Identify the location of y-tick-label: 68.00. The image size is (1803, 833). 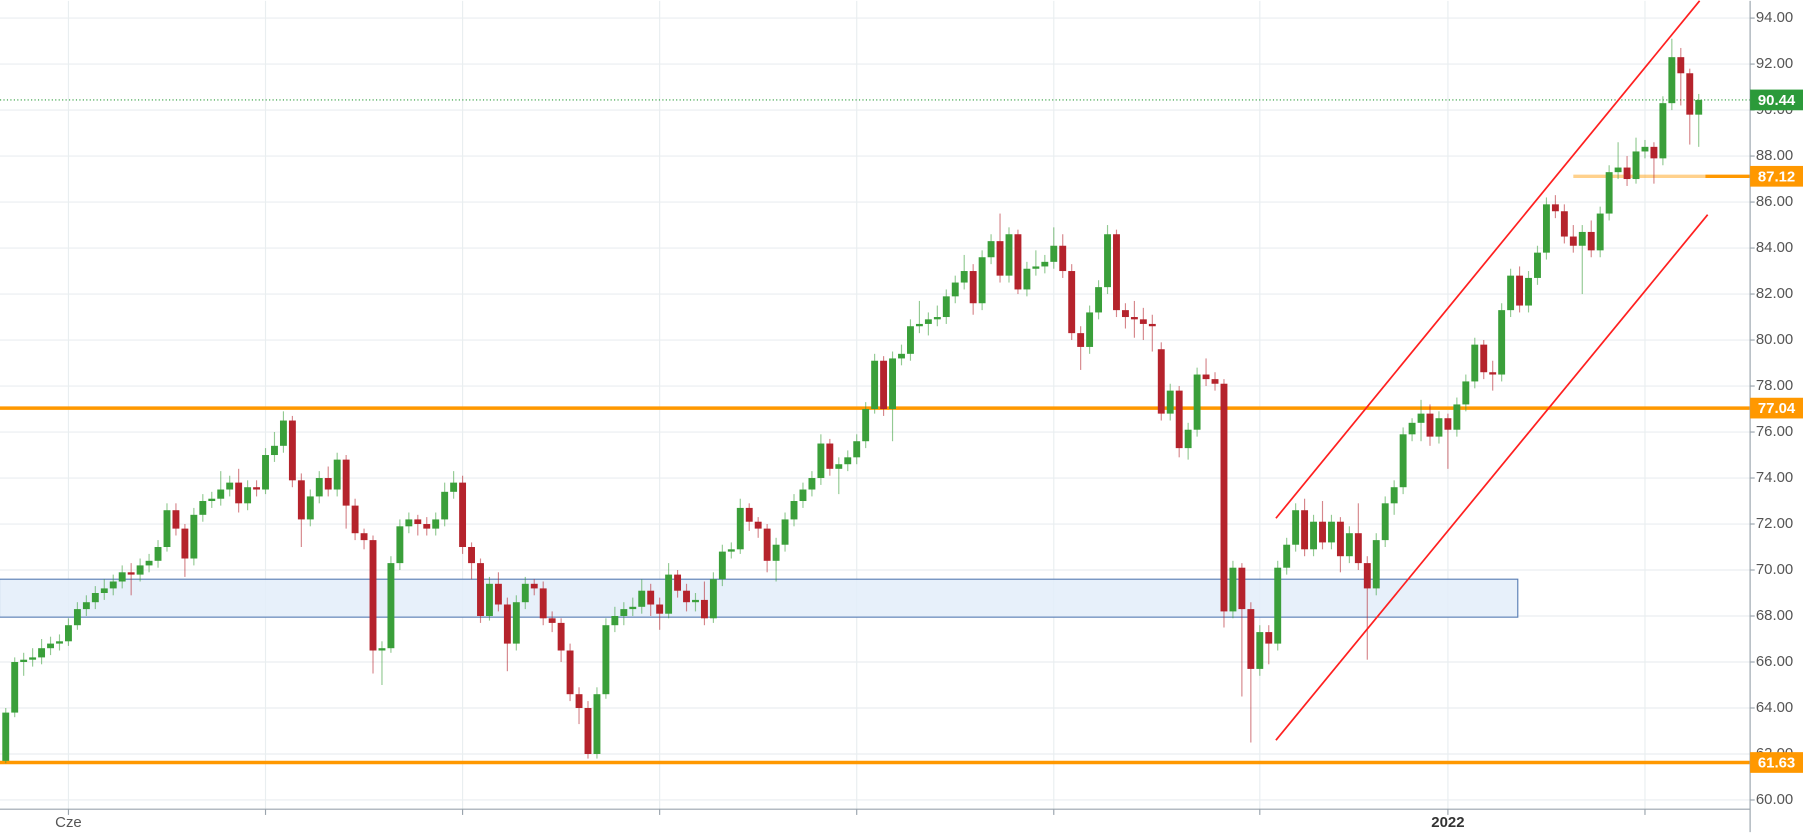
(1774, 615).